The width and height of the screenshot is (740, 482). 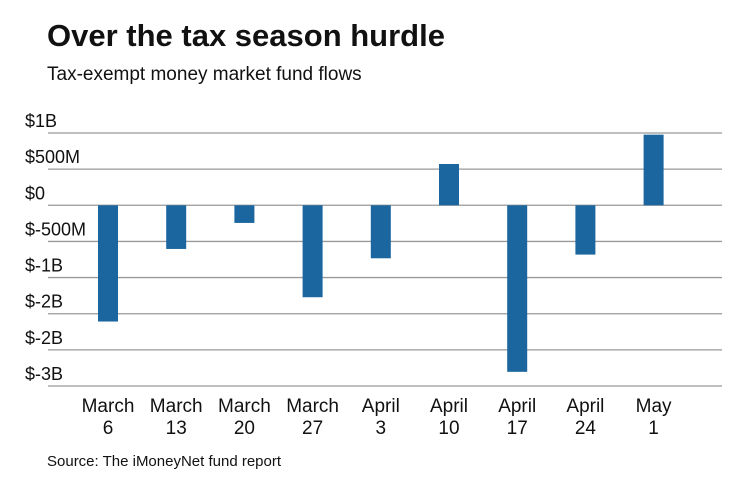 What do you see at coordinates (586, 428) in the screenshot?
I see `x-tick-label: 24` at bounding box center [586, 428].